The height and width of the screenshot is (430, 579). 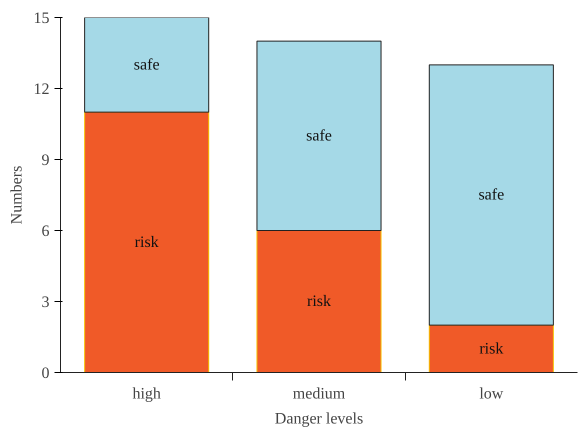 I want to click on x-axis-title: Danger levels, so click(x=319, y=419).